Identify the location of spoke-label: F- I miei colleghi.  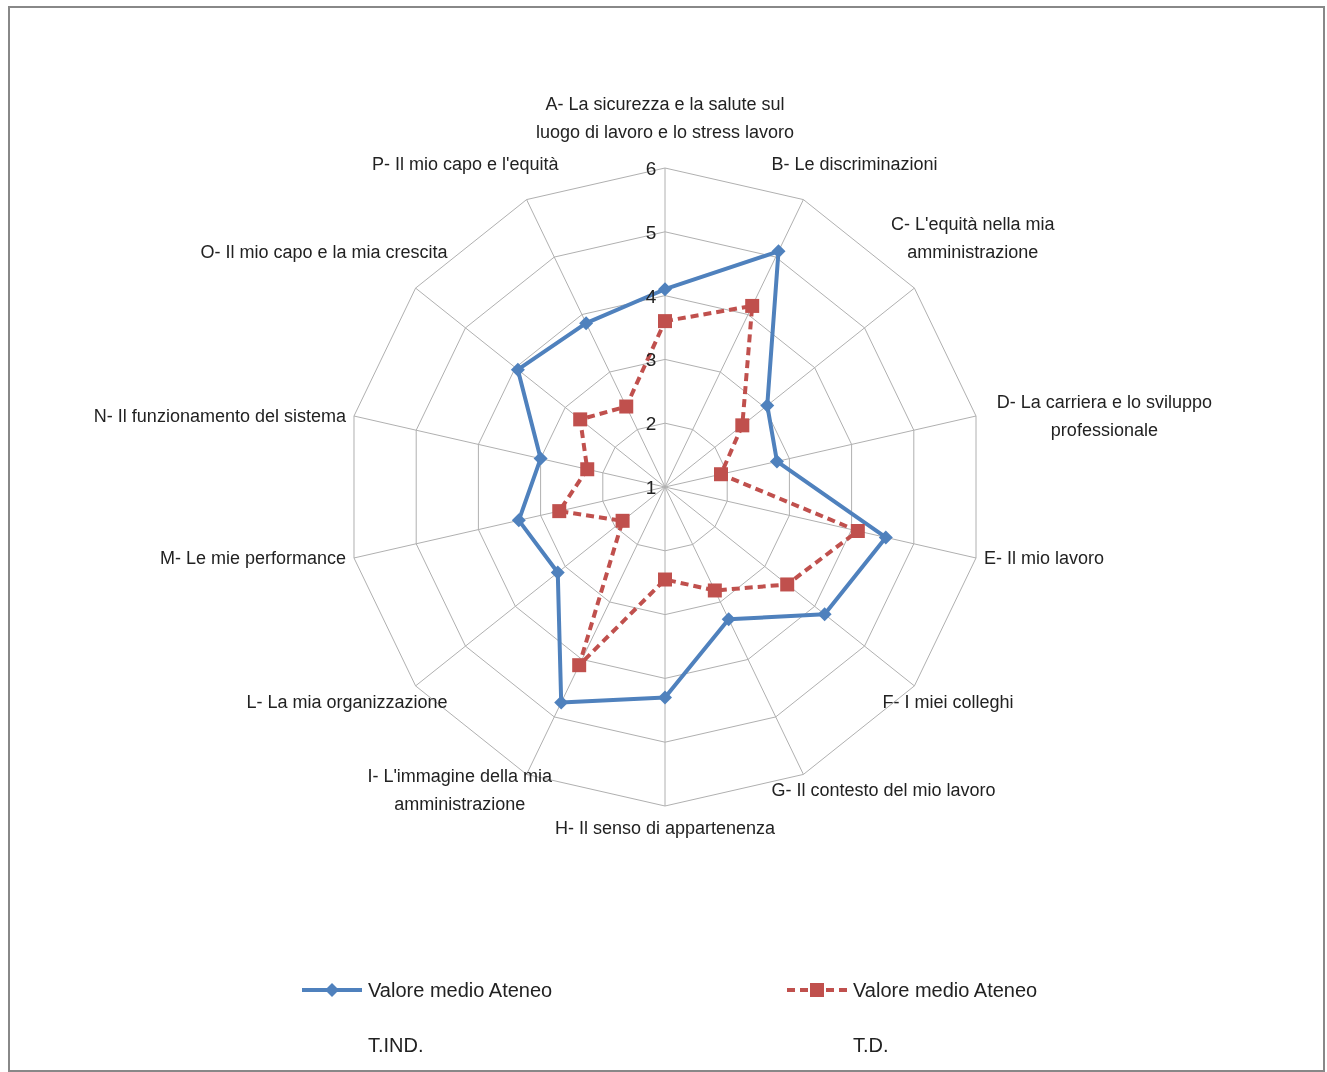
(948, 701).